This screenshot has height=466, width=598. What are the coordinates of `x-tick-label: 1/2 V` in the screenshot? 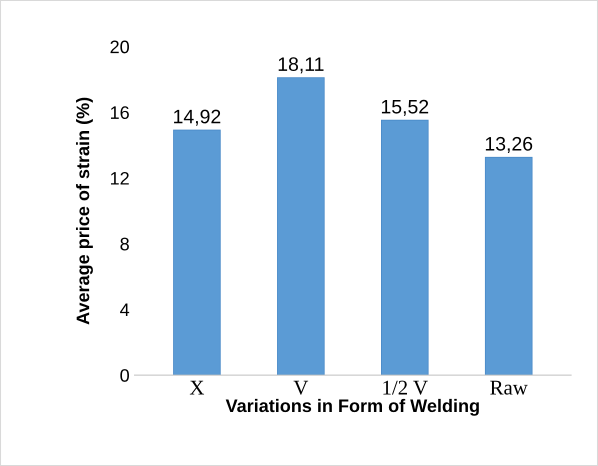 It's located at (405, 387).